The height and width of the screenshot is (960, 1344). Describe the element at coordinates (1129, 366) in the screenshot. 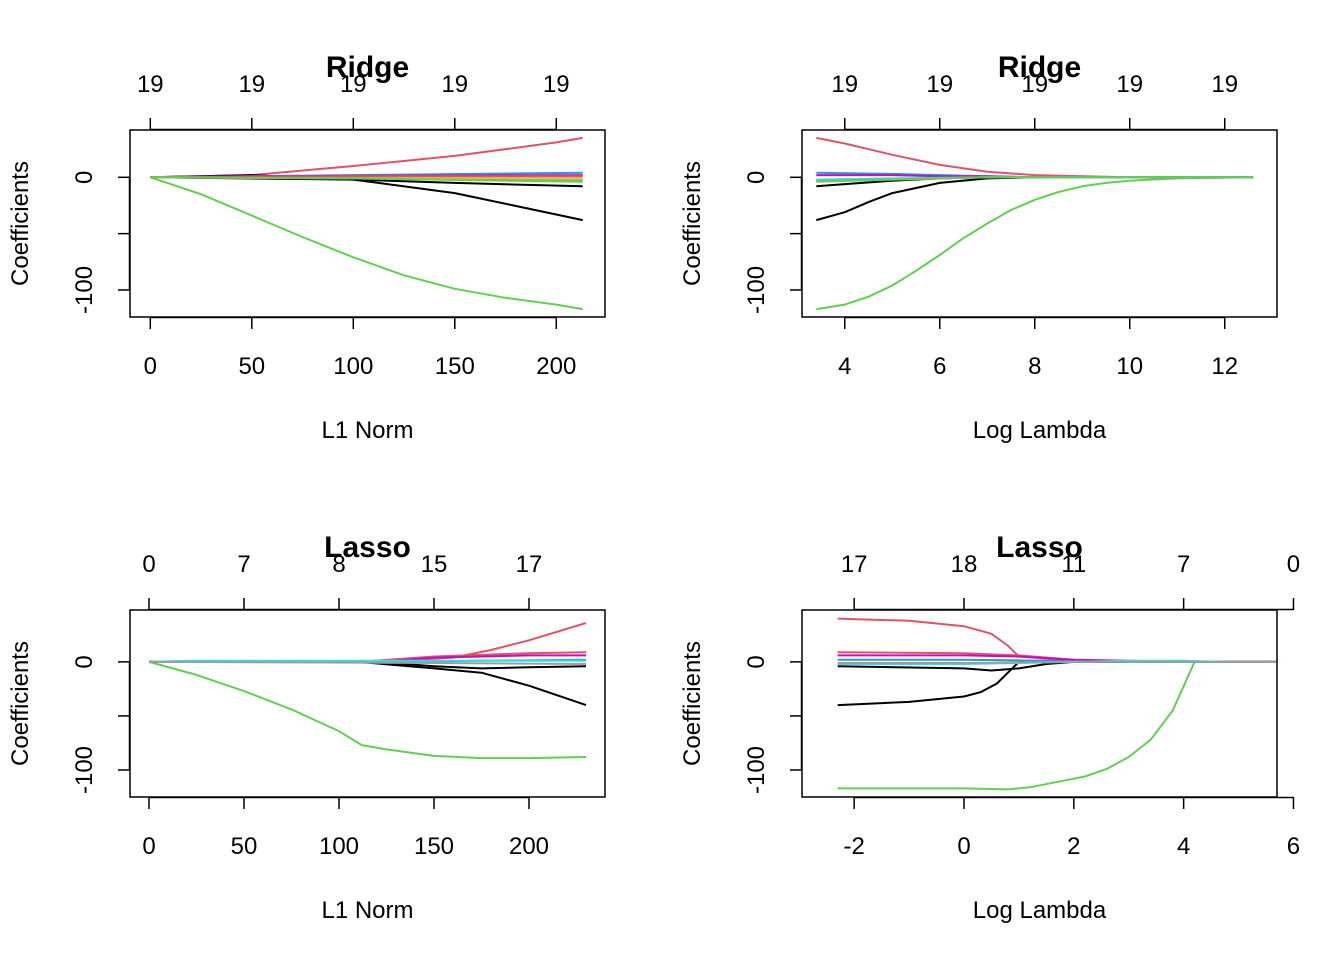

I see `x-tick-label: 10` at that location.